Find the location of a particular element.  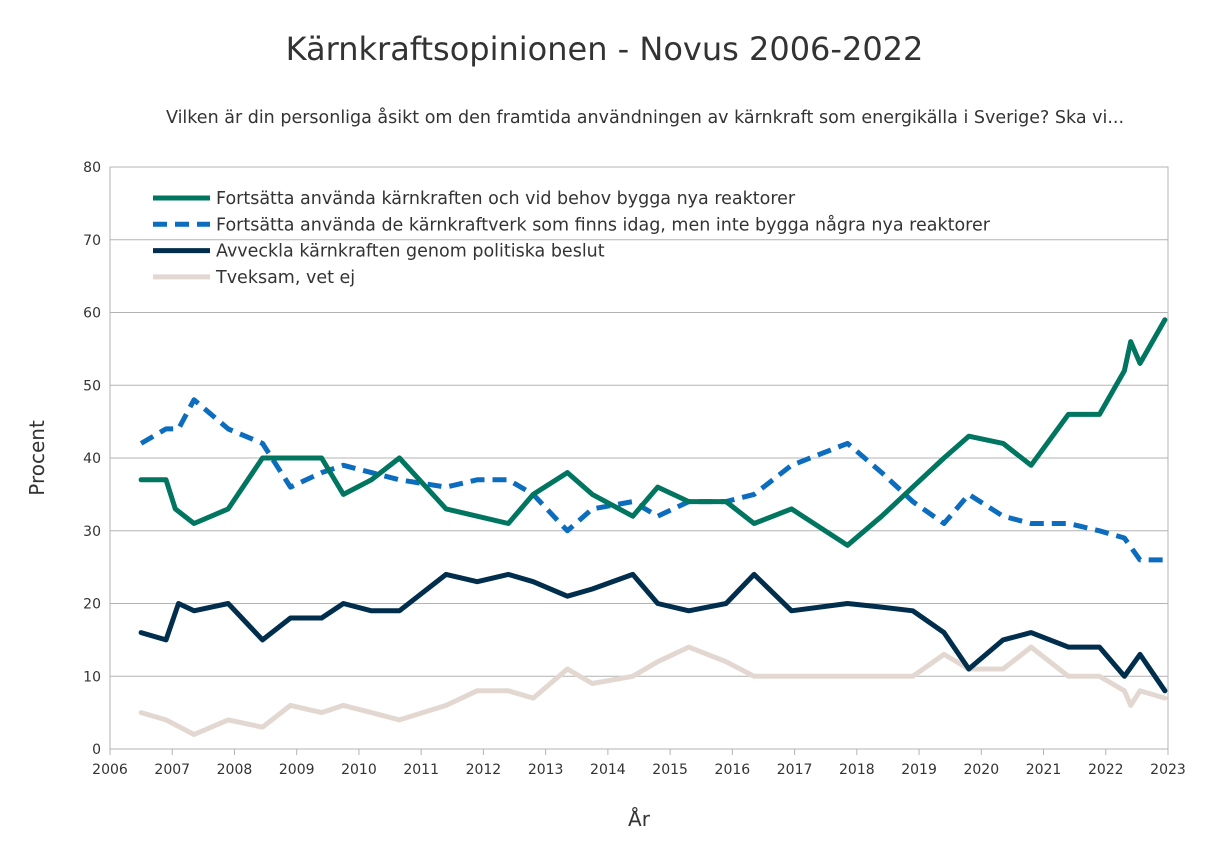

x-tick-label: 2009 is located at coordinates (297, 770).